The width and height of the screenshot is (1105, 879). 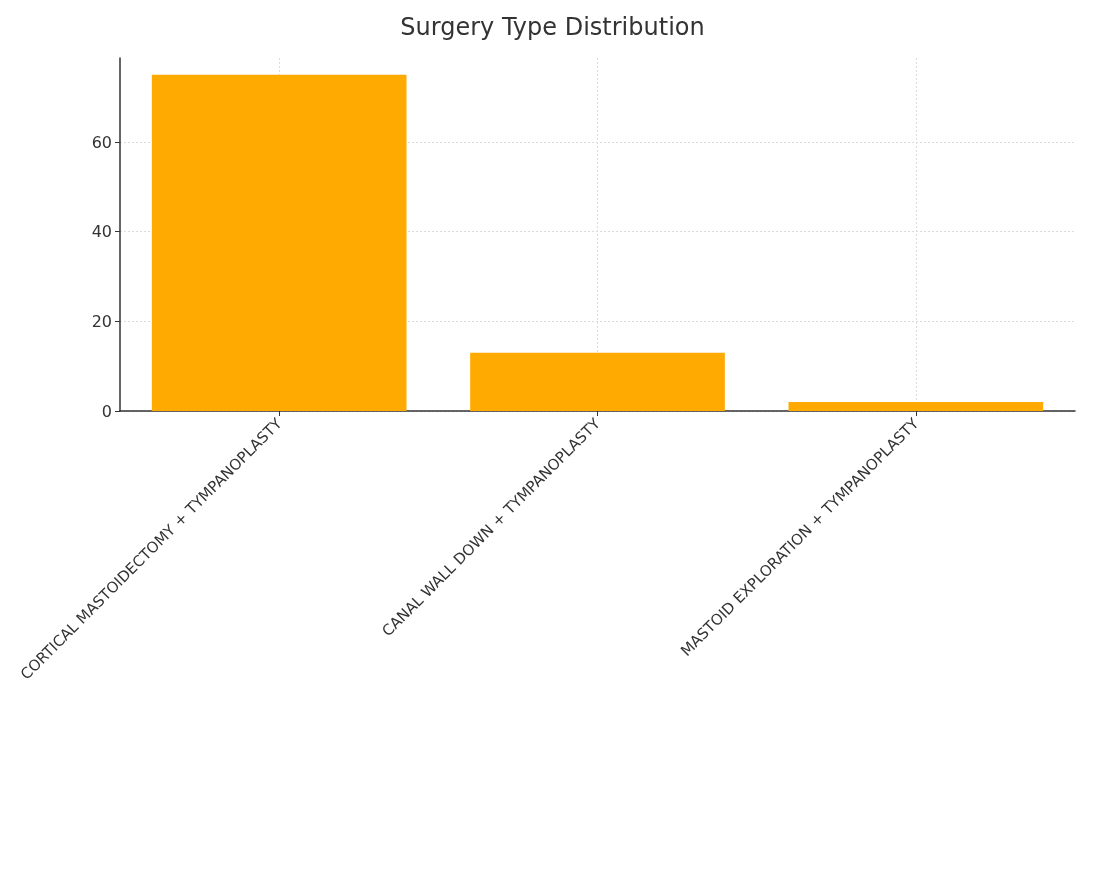 I want to click on y-tick-label: 60, so click(x=101, y=142).